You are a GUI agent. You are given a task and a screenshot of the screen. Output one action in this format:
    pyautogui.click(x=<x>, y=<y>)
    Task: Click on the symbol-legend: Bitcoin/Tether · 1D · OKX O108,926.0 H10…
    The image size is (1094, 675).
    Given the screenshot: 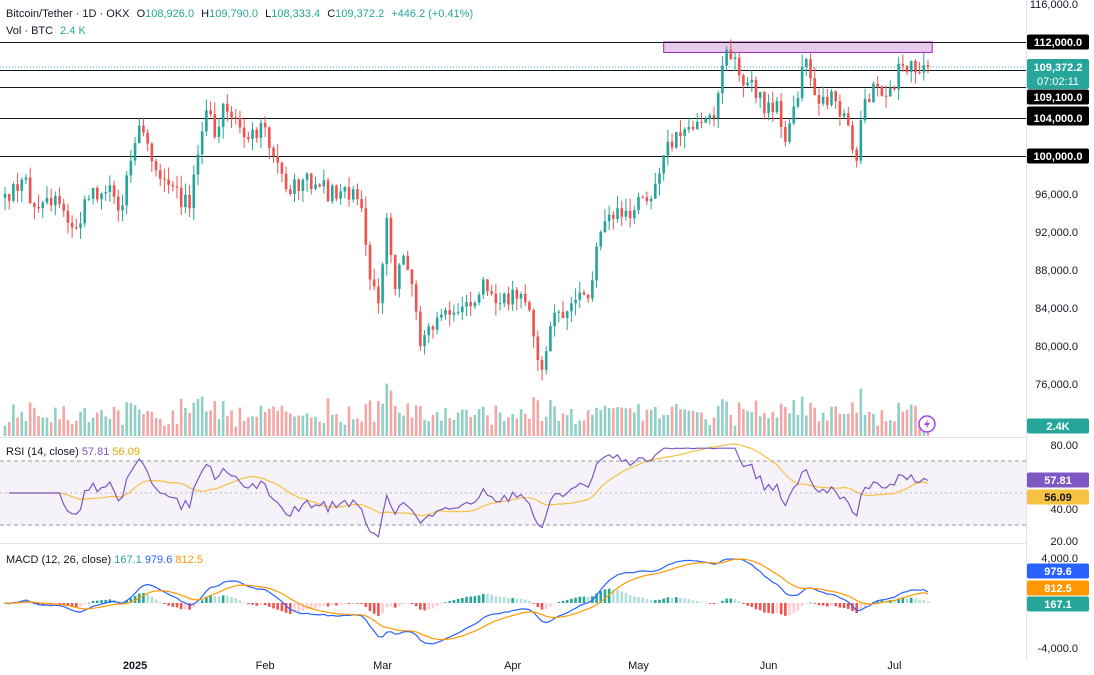 What is the action you would take?
    pyautogui.click(x=241, y=14)
    